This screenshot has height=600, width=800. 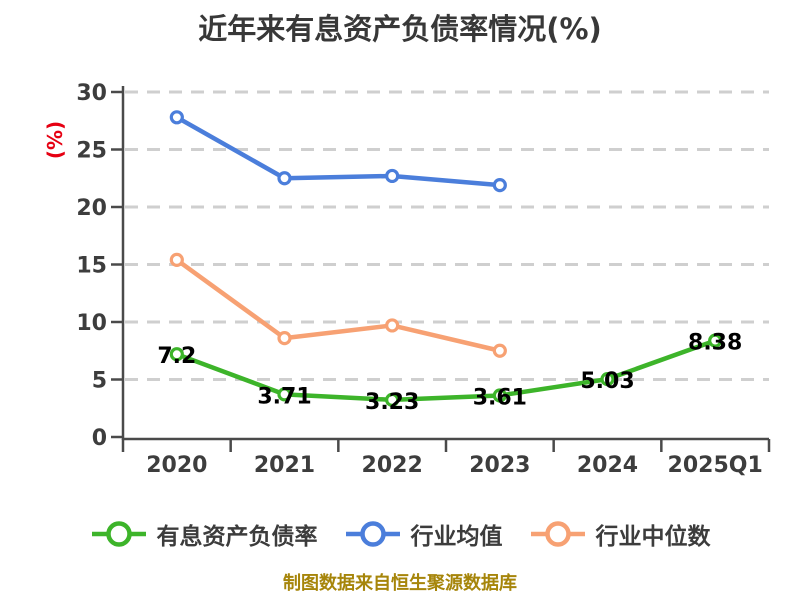 I want to click on data-label: 3.23, so click(x=392, y=402).